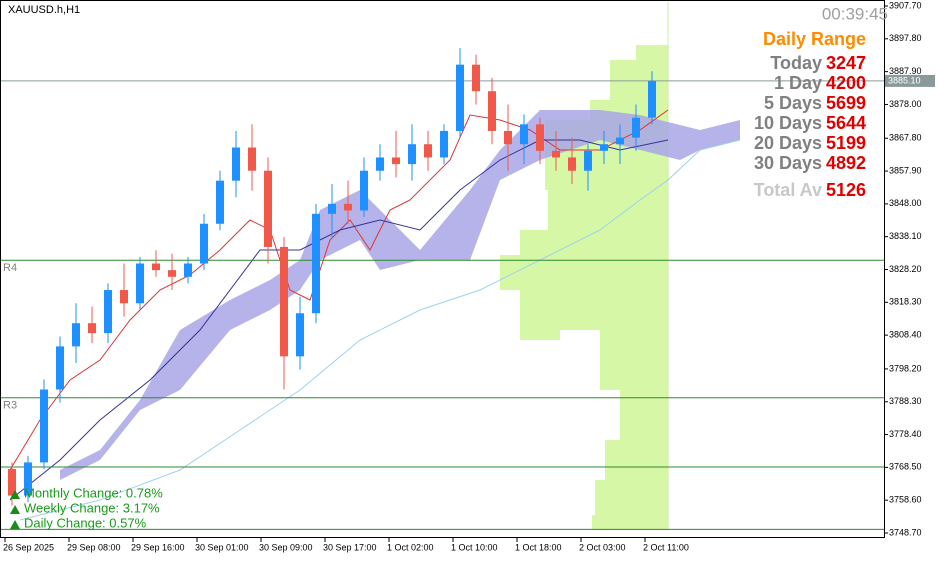 This screenshot has height=563, width=939. Describe the element at coordinates (905, 138) in the screenshot. I see `y-tick-label: 3867.80` at that location.